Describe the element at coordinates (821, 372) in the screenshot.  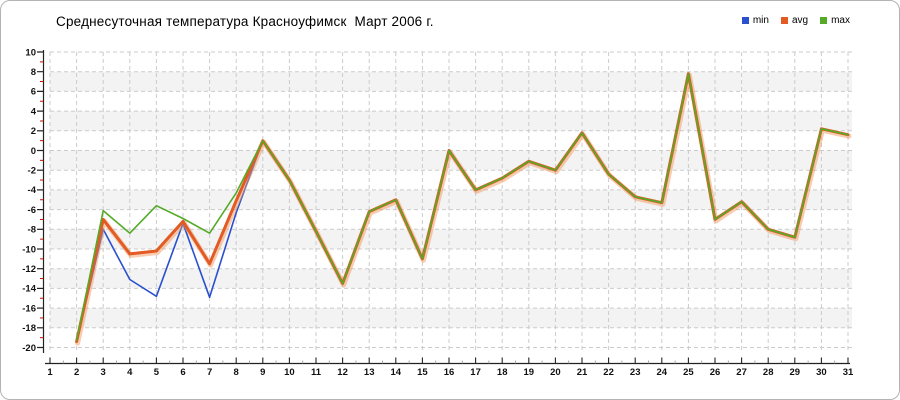
I see `x-tick-label: 30` at that location.